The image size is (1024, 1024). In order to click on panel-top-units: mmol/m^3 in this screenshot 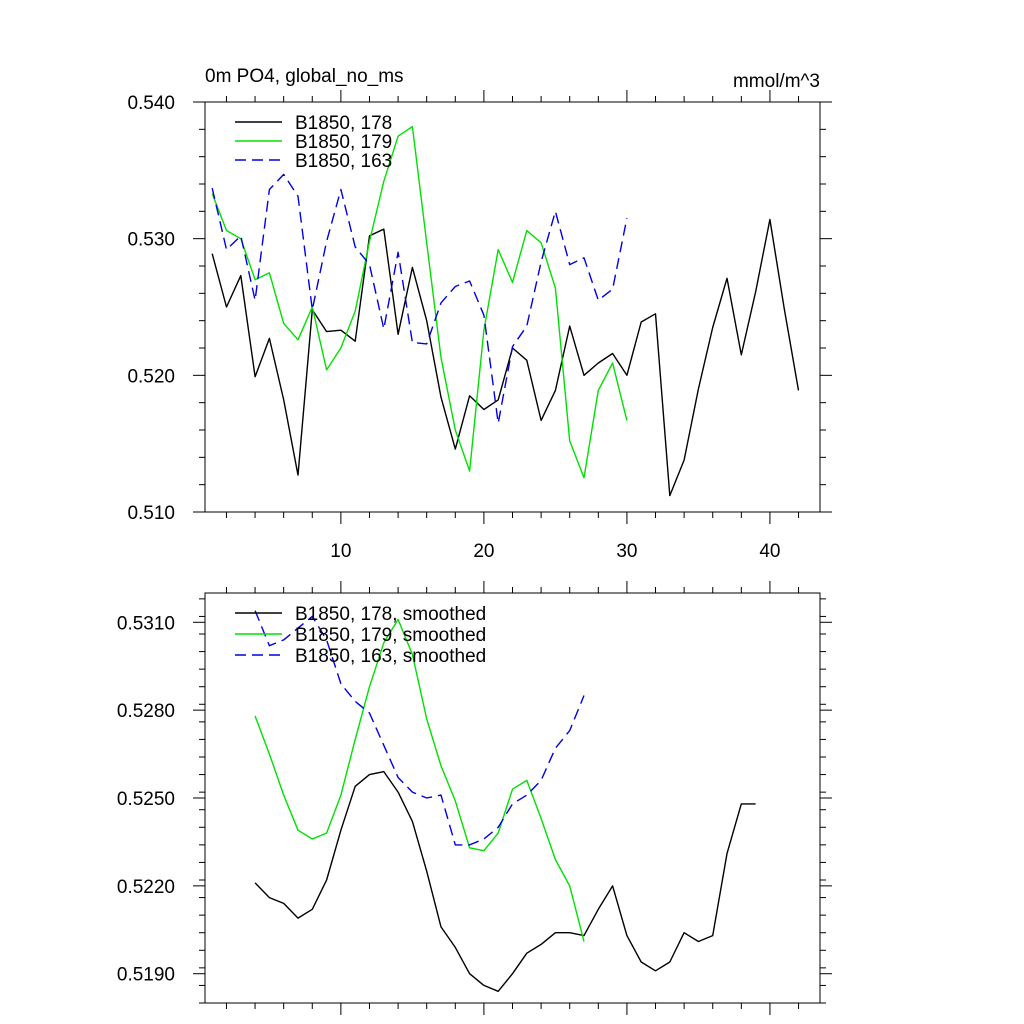, I will do `click(776, 81)`.